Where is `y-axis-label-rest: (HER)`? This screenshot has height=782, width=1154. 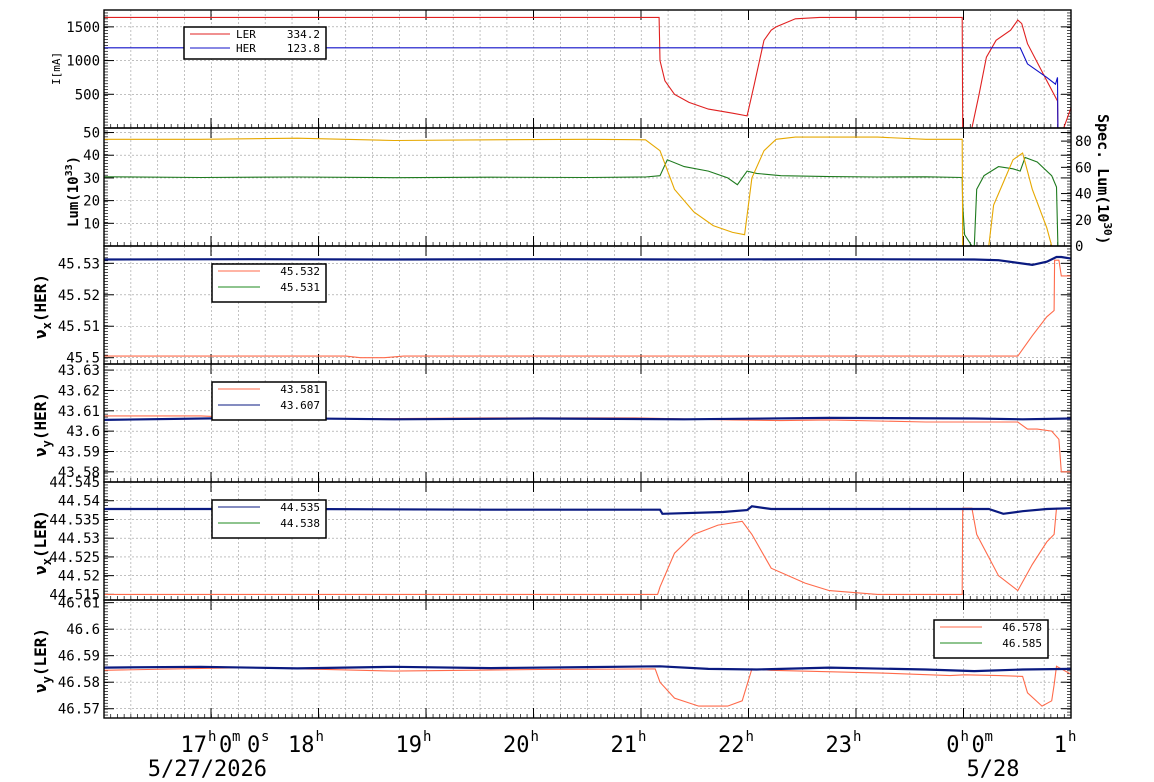 y-axis-label-rest: (HER) is located at coordinates (40, 416).